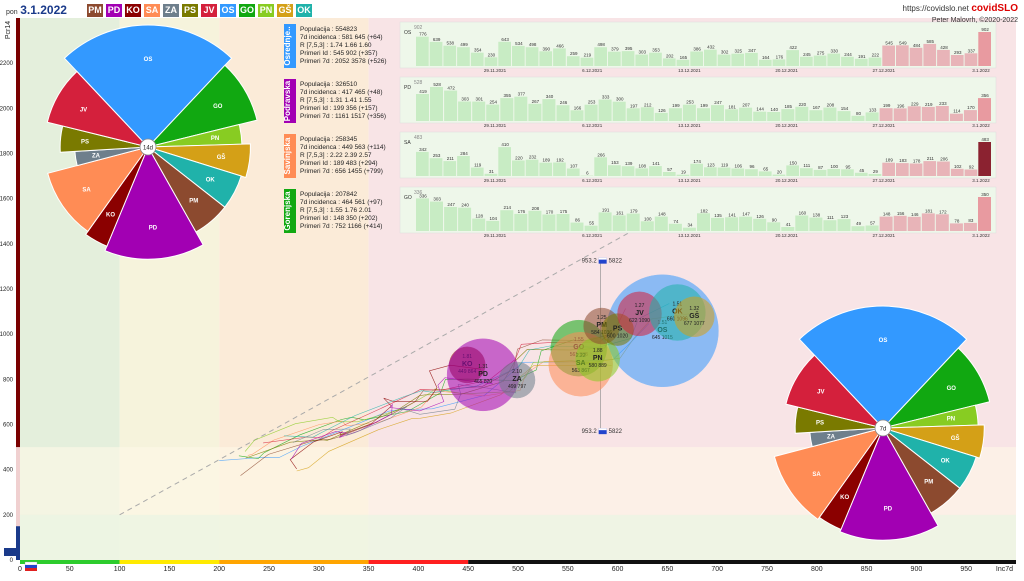 The height and width of the screenshot is (581, 1024). What do you see at coordinates (328, 29) in the screenshot?
I see `region-info-line: Populacija : 554823` at bounding box center [328, 29].